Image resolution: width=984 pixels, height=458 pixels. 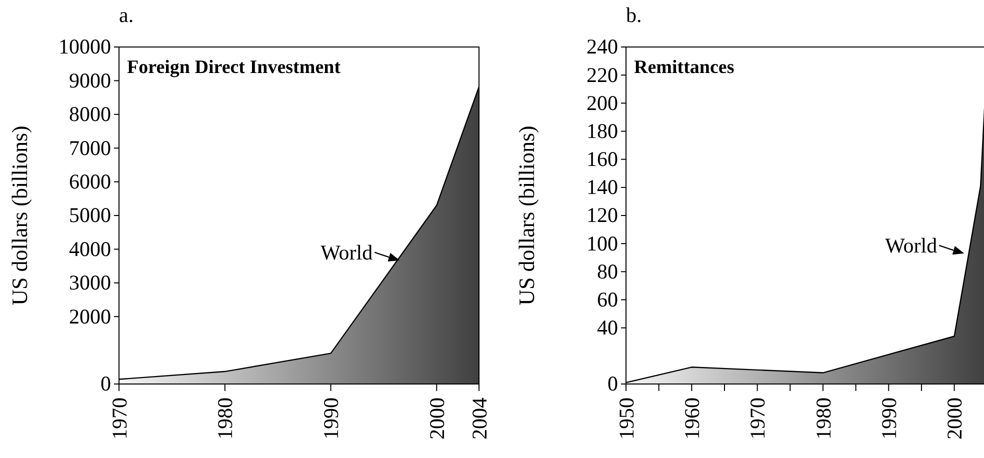 What do you see at coordinates (90, 215) in the screenshot?
I see `y-tick-label: 5000` at bounding box center [90, 215].